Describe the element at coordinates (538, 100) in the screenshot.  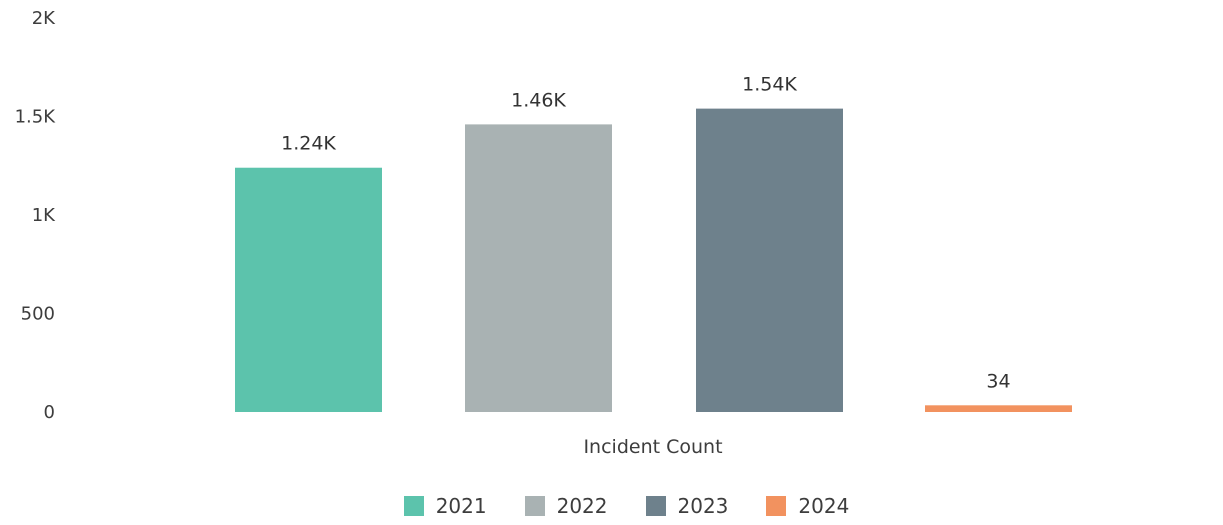
I see `data-label-2022: 1.46K` at that location.